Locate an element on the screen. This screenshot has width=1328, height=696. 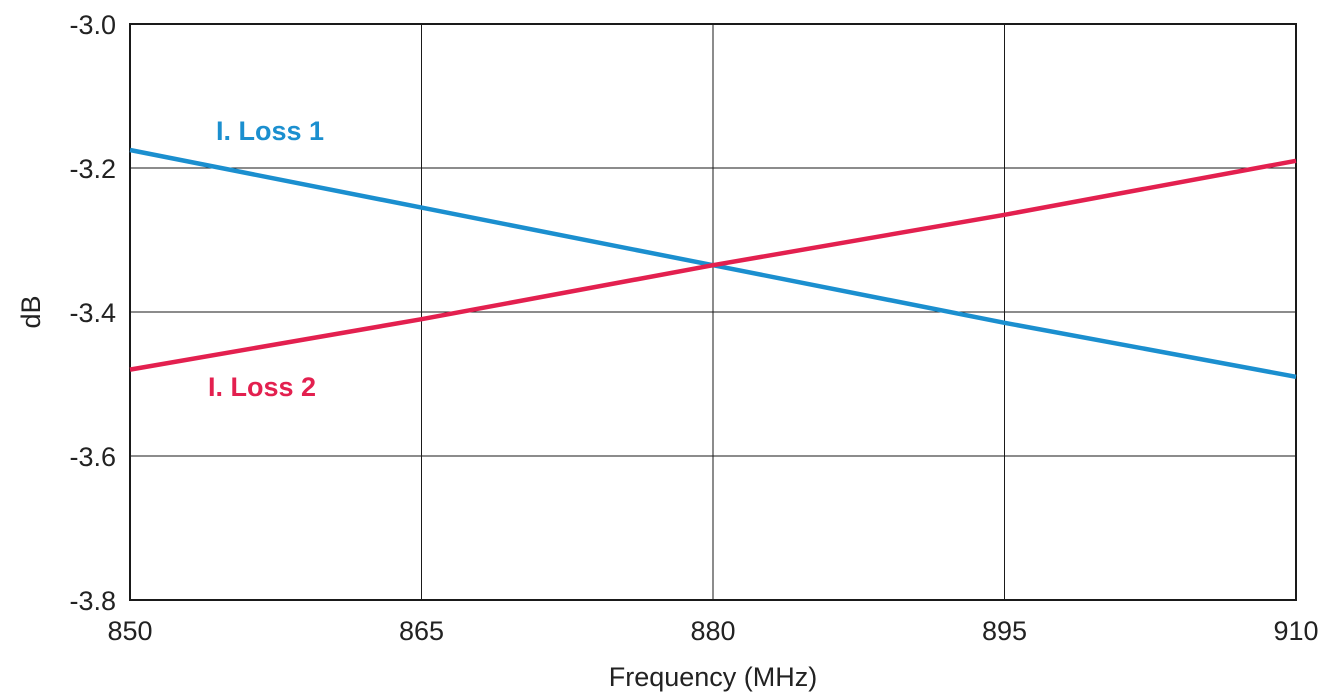
y-tick-label: -3.6 is located at coordinates (92, 457).